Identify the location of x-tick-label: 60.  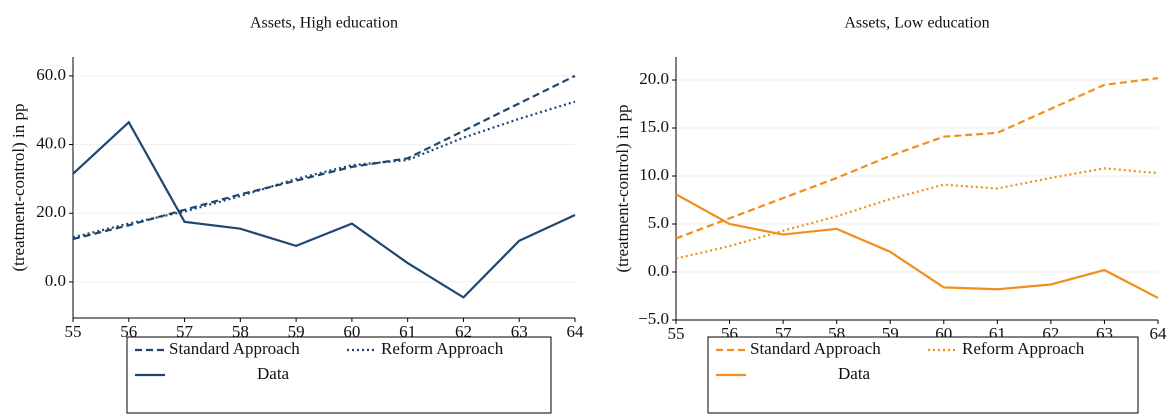
(351, 331).